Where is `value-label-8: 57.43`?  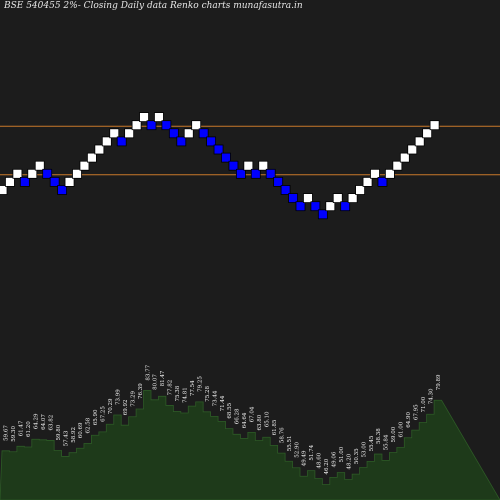 value-label-8: 57.43 is located at coordinates (66, 438).